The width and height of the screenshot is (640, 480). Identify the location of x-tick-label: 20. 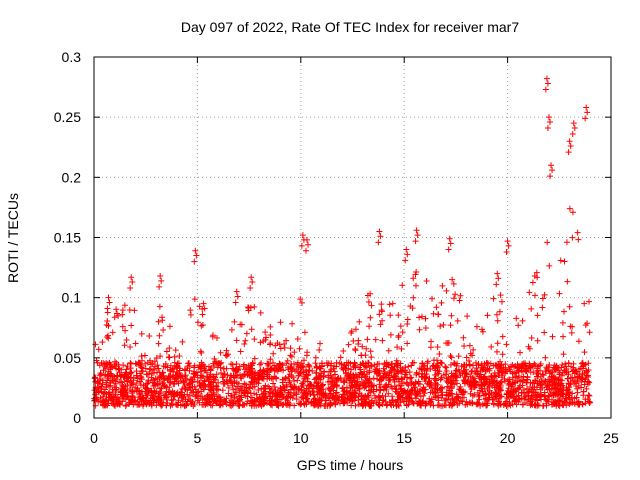
(508, 438).